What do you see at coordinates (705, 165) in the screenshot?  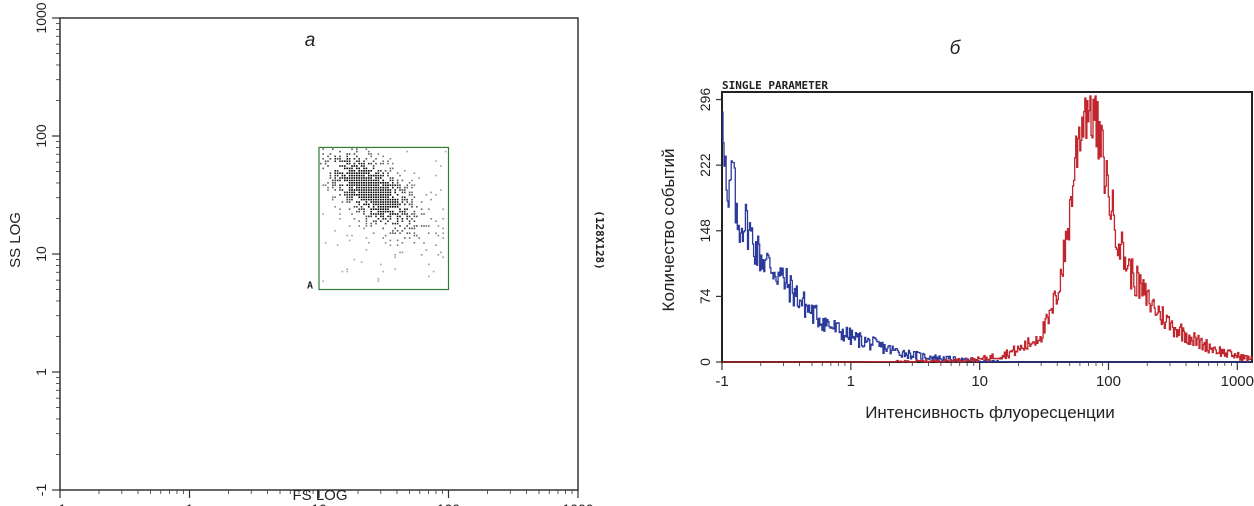 I see `hist-y-tick-label: 222` at bounding box center [705, 165].